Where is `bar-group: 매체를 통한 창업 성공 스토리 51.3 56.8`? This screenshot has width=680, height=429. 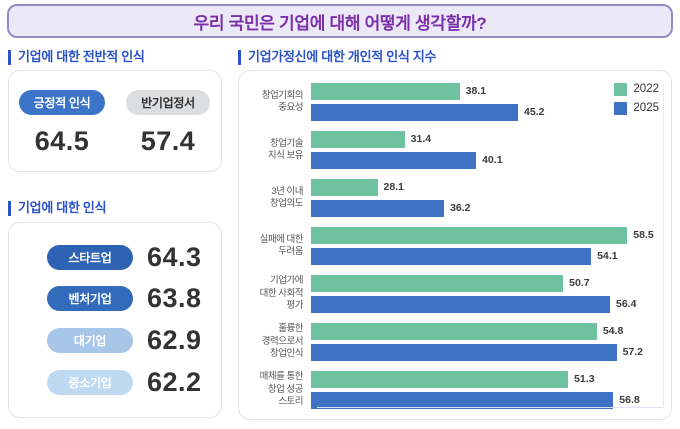 bar-group: 매체를 통한 창업 성공 스토리 51.3 56.8 is located at coordinates (454, 389).